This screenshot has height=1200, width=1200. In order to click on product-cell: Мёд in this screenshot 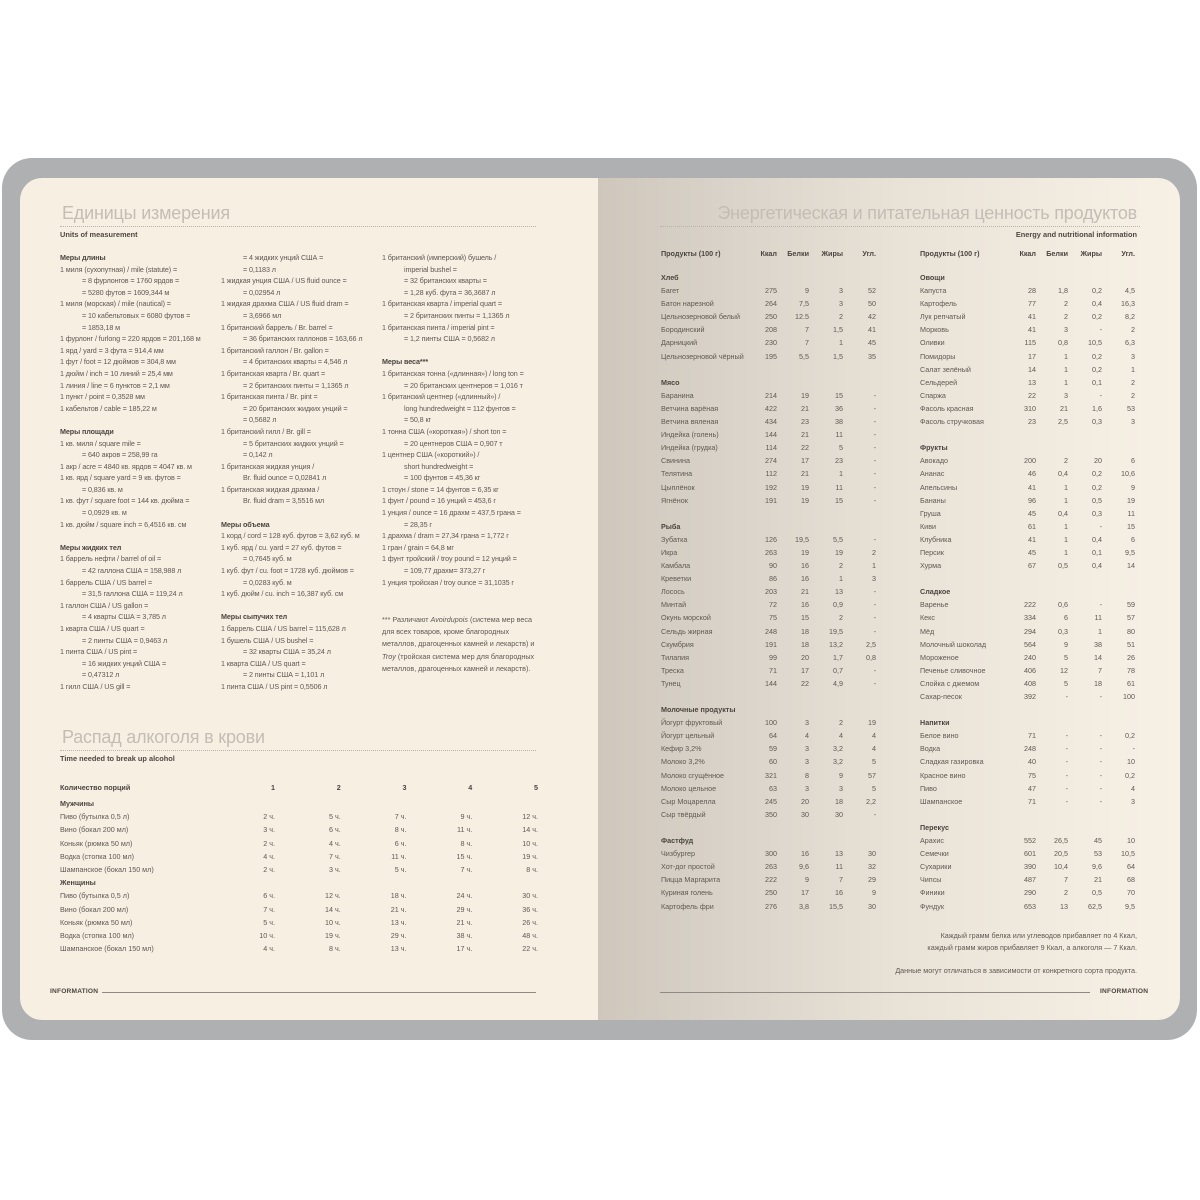, I will do `click(927, 631)`.